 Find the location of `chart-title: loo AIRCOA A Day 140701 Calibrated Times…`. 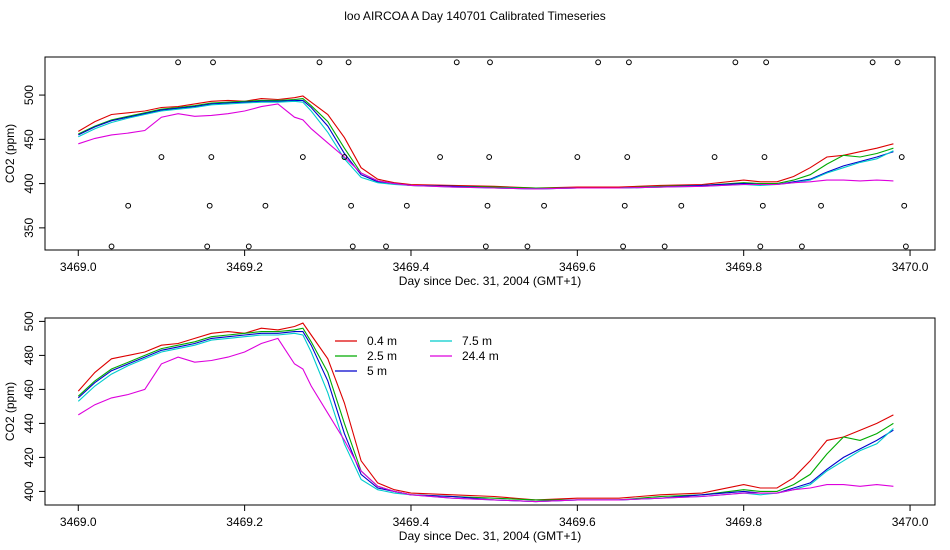

chart-title: loo AIRCOA A Day 140701 Calibrated Times… is located at coordinates (474, 16).